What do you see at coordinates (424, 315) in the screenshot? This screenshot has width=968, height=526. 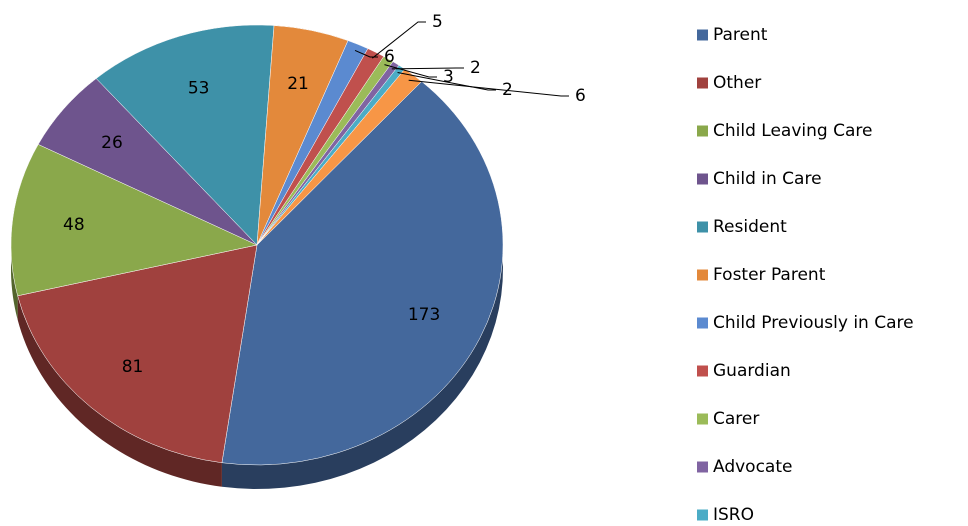 I see `data-label: 173` at bounding box center [424, 315].